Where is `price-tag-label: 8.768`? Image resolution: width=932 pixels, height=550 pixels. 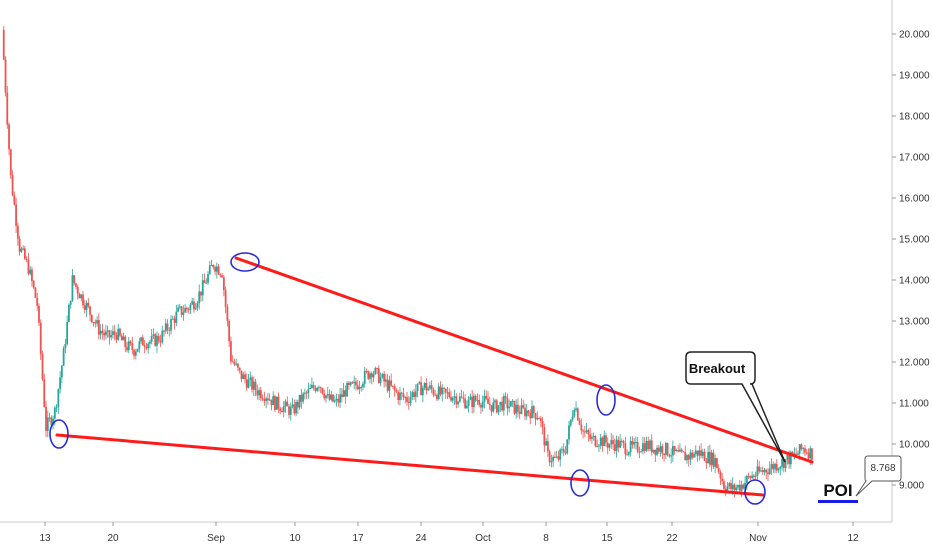
price-tag-label: 8.768 is located at coordinates (882, 468).